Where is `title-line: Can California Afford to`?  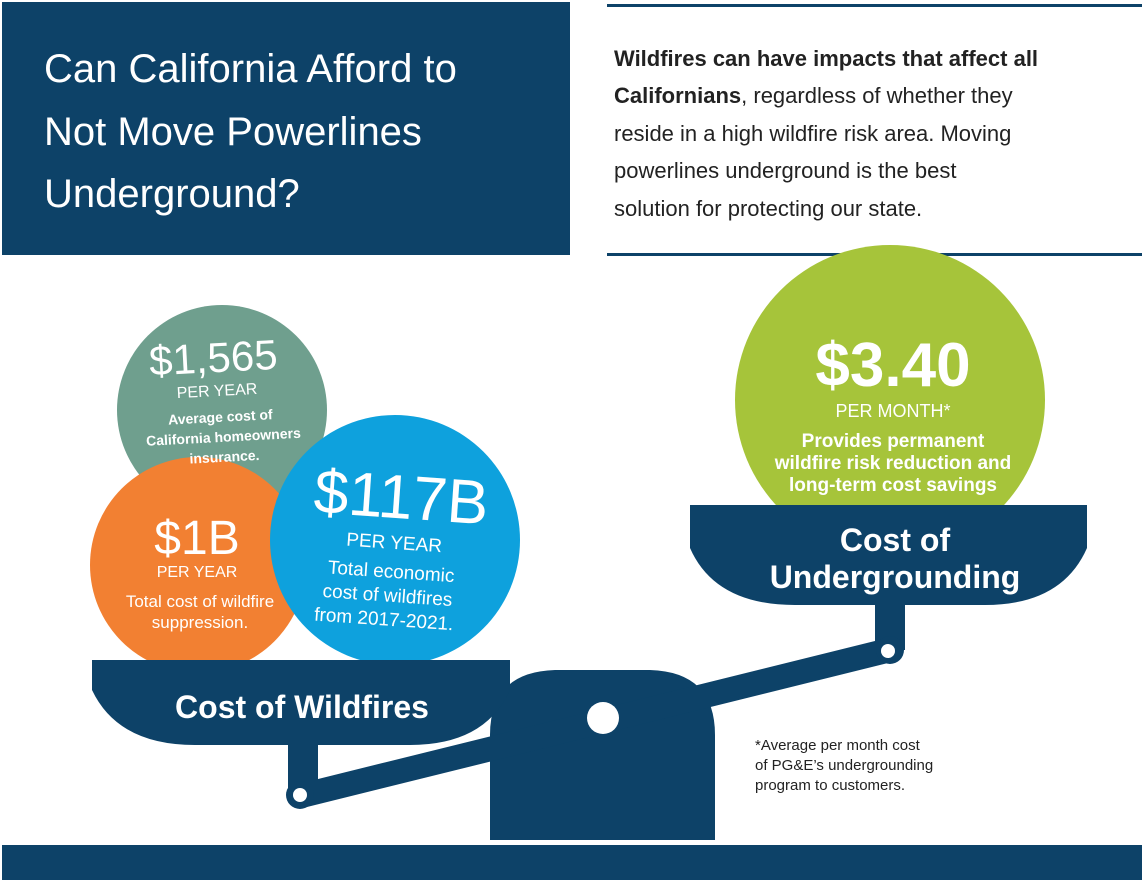
title-line: Can California Afford to is located at coordinates (250, 69).